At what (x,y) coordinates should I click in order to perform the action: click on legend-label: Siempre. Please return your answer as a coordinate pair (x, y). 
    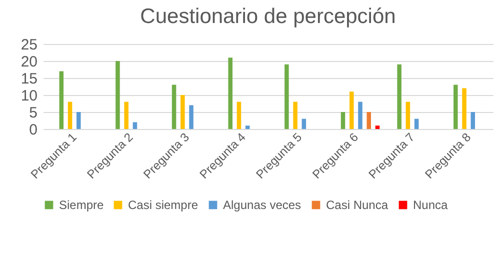
    Looking at the image, I should click on (81, 205).